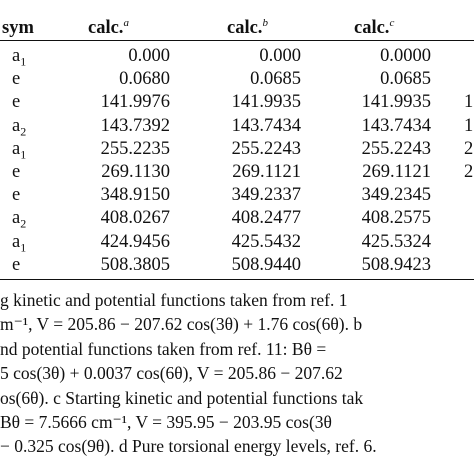 This screenshot has width=474, height=474. Describe the element at coordinates (396, 218) in the screenshot. I see `table-cell-calc-c: 408.2575` at that location.